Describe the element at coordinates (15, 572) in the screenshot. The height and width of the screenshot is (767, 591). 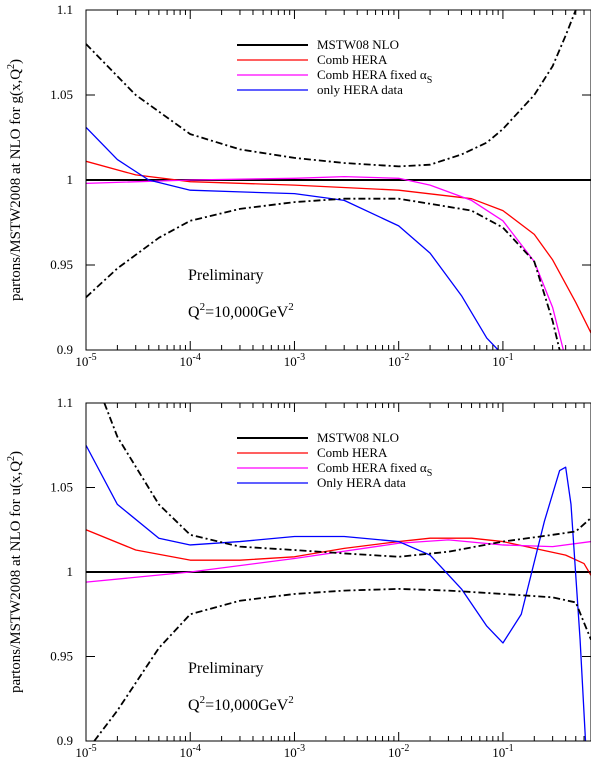
I see `y-axis-label: partons/MSTW2008 at NLO for u(x,Q2)` at that location.